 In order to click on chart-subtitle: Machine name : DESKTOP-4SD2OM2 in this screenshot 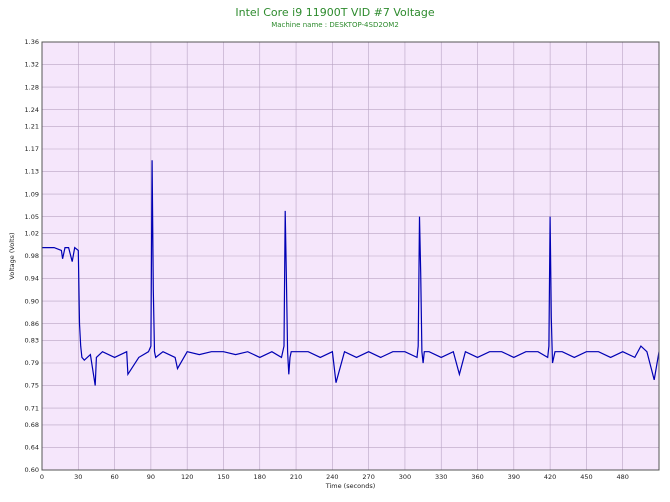, I will do `click(335, 25)`.